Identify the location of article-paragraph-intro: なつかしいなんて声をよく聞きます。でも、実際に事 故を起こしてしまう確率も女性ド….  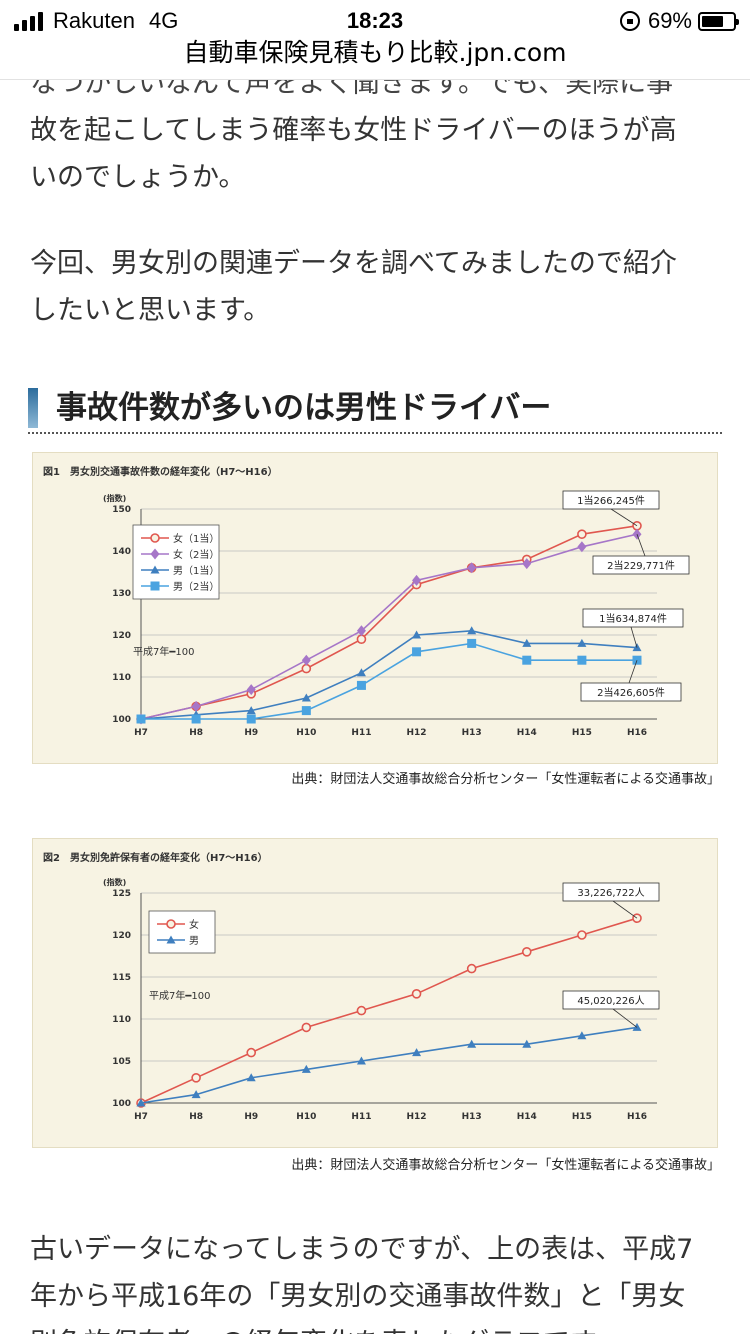
(375, 130).